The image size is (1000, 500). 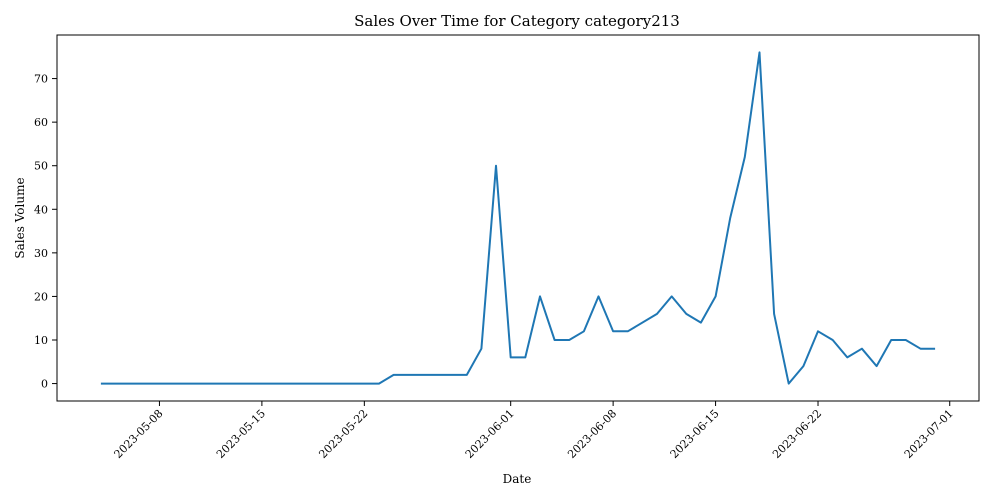 I want to click on y-tick-label: 20, so click(x=41, y=296).